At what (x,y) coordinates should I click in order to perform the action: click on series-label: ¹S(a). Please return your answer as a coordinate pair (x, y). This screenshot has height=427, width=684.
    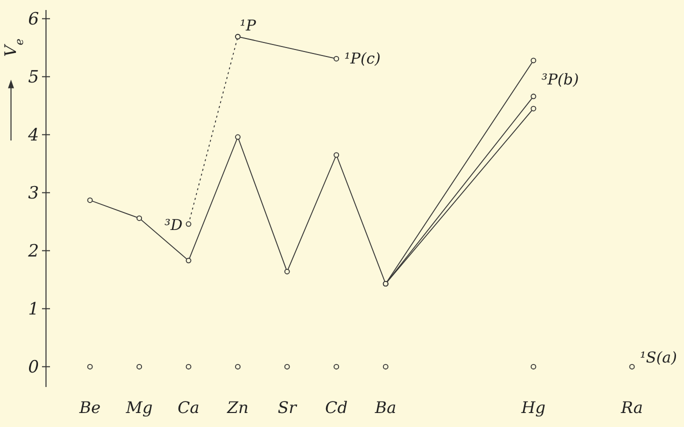
    Looking at the image, I should click on (659, 357).